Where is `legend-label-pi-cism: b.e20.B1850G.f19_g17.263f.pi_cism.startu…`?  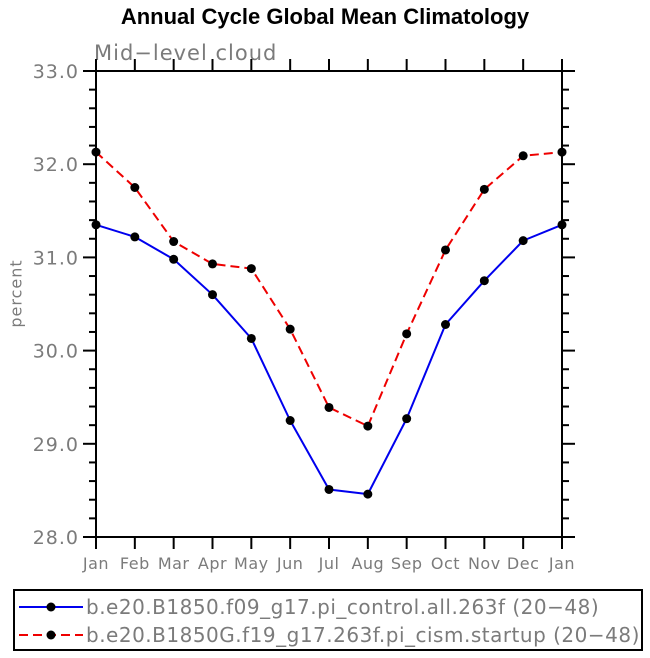
legend-label-pi-cism: b.e20.B1850G.f19_g17.263f.pi_cism.startu… is located at coordinates (363, 635).